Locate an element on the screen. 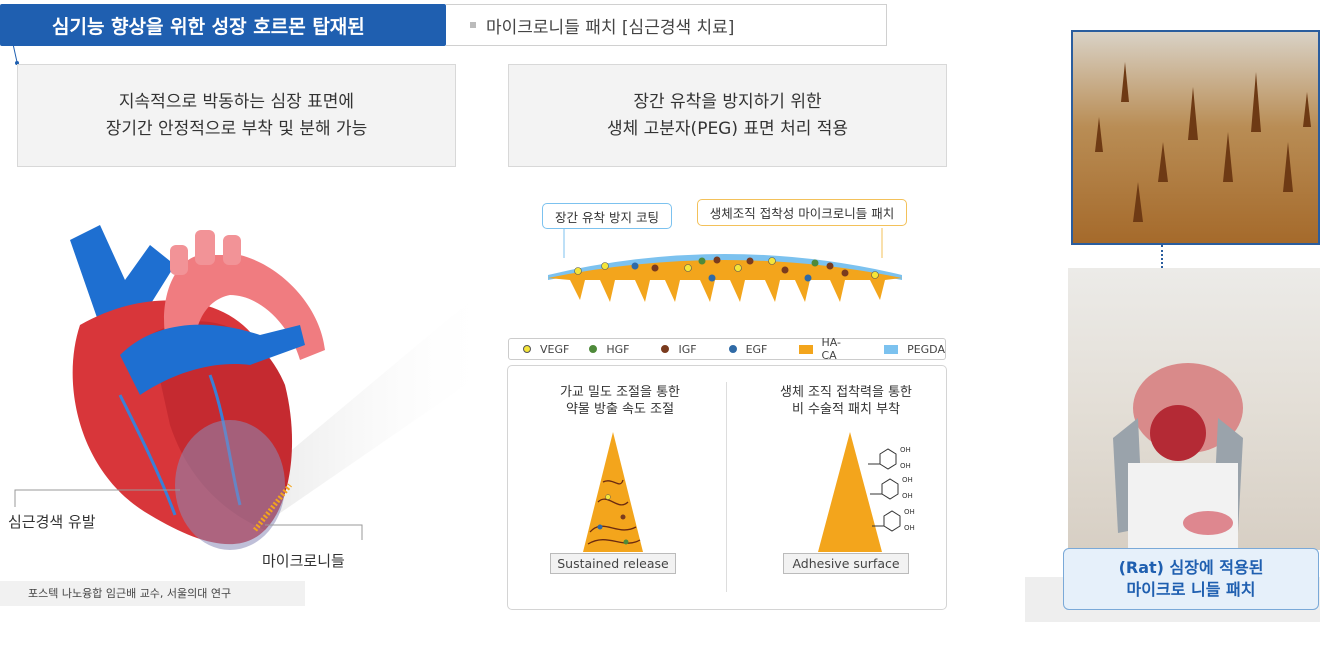 The width and height of the screenshot is (1320, 661). page-title: 심기능 향상을 위한 성장 호르몬 탑재된 is located at coordinates (223, 25).